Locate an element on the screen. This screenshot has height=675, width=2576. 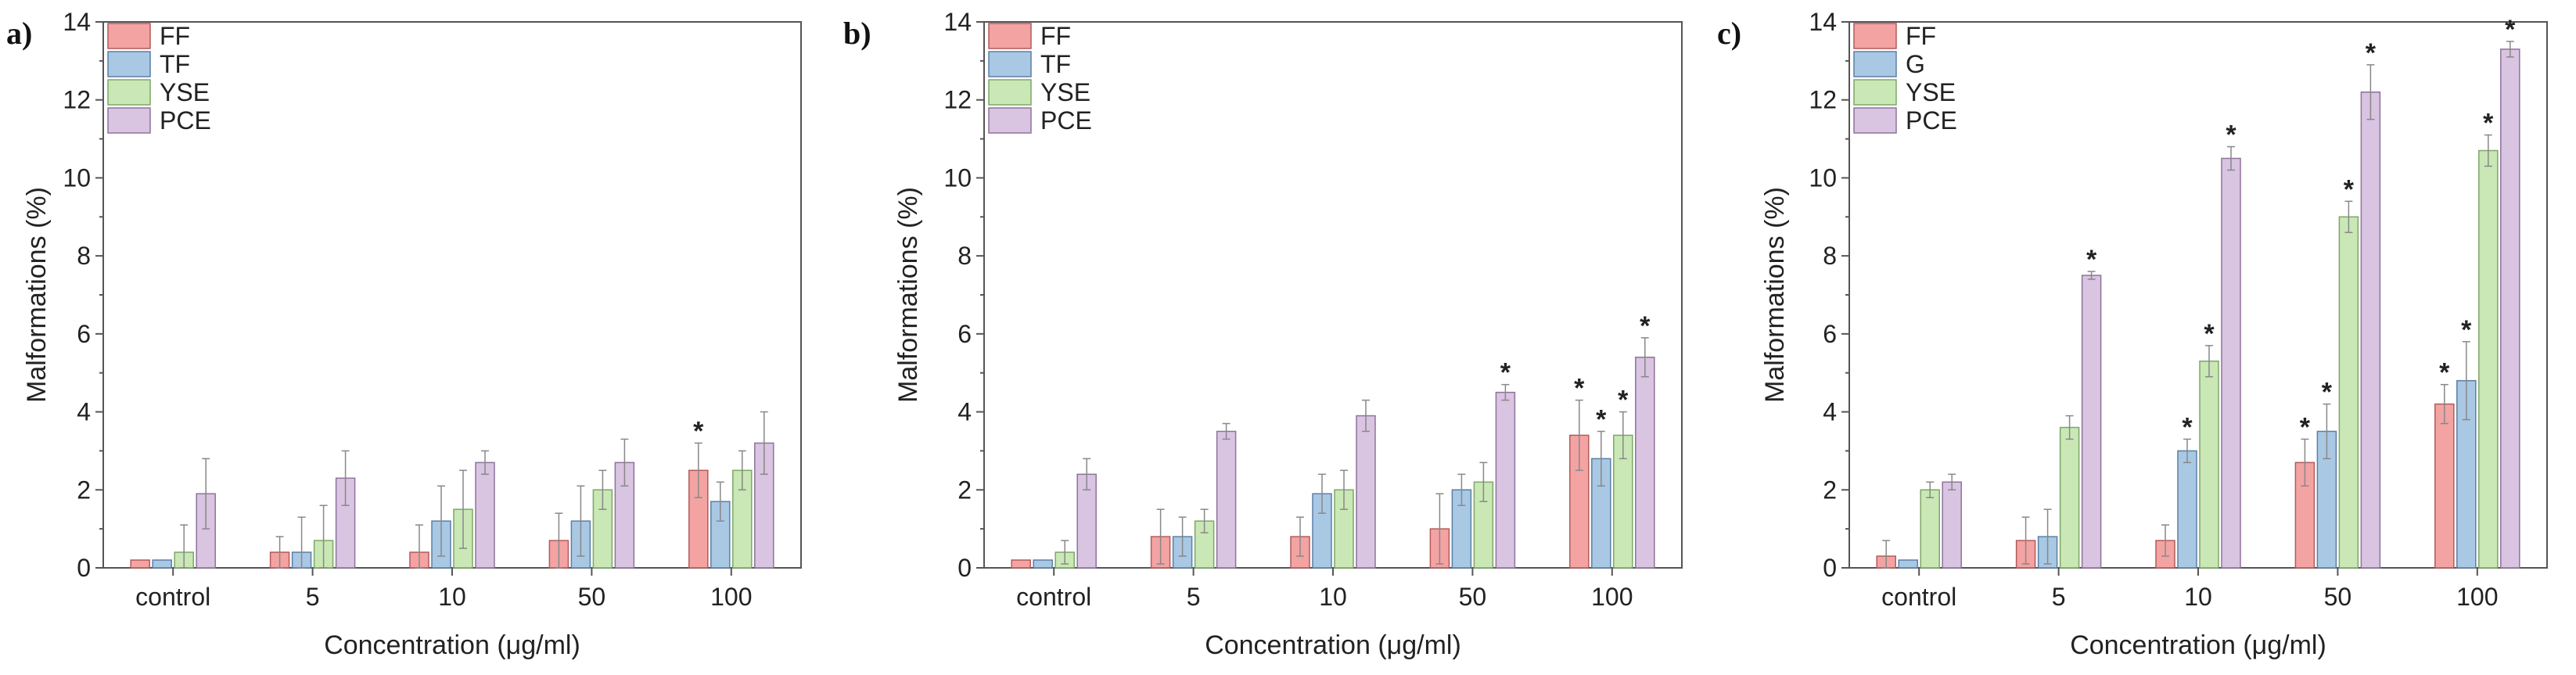
y-tick-label: 14 is located at coordinates (957, 22).